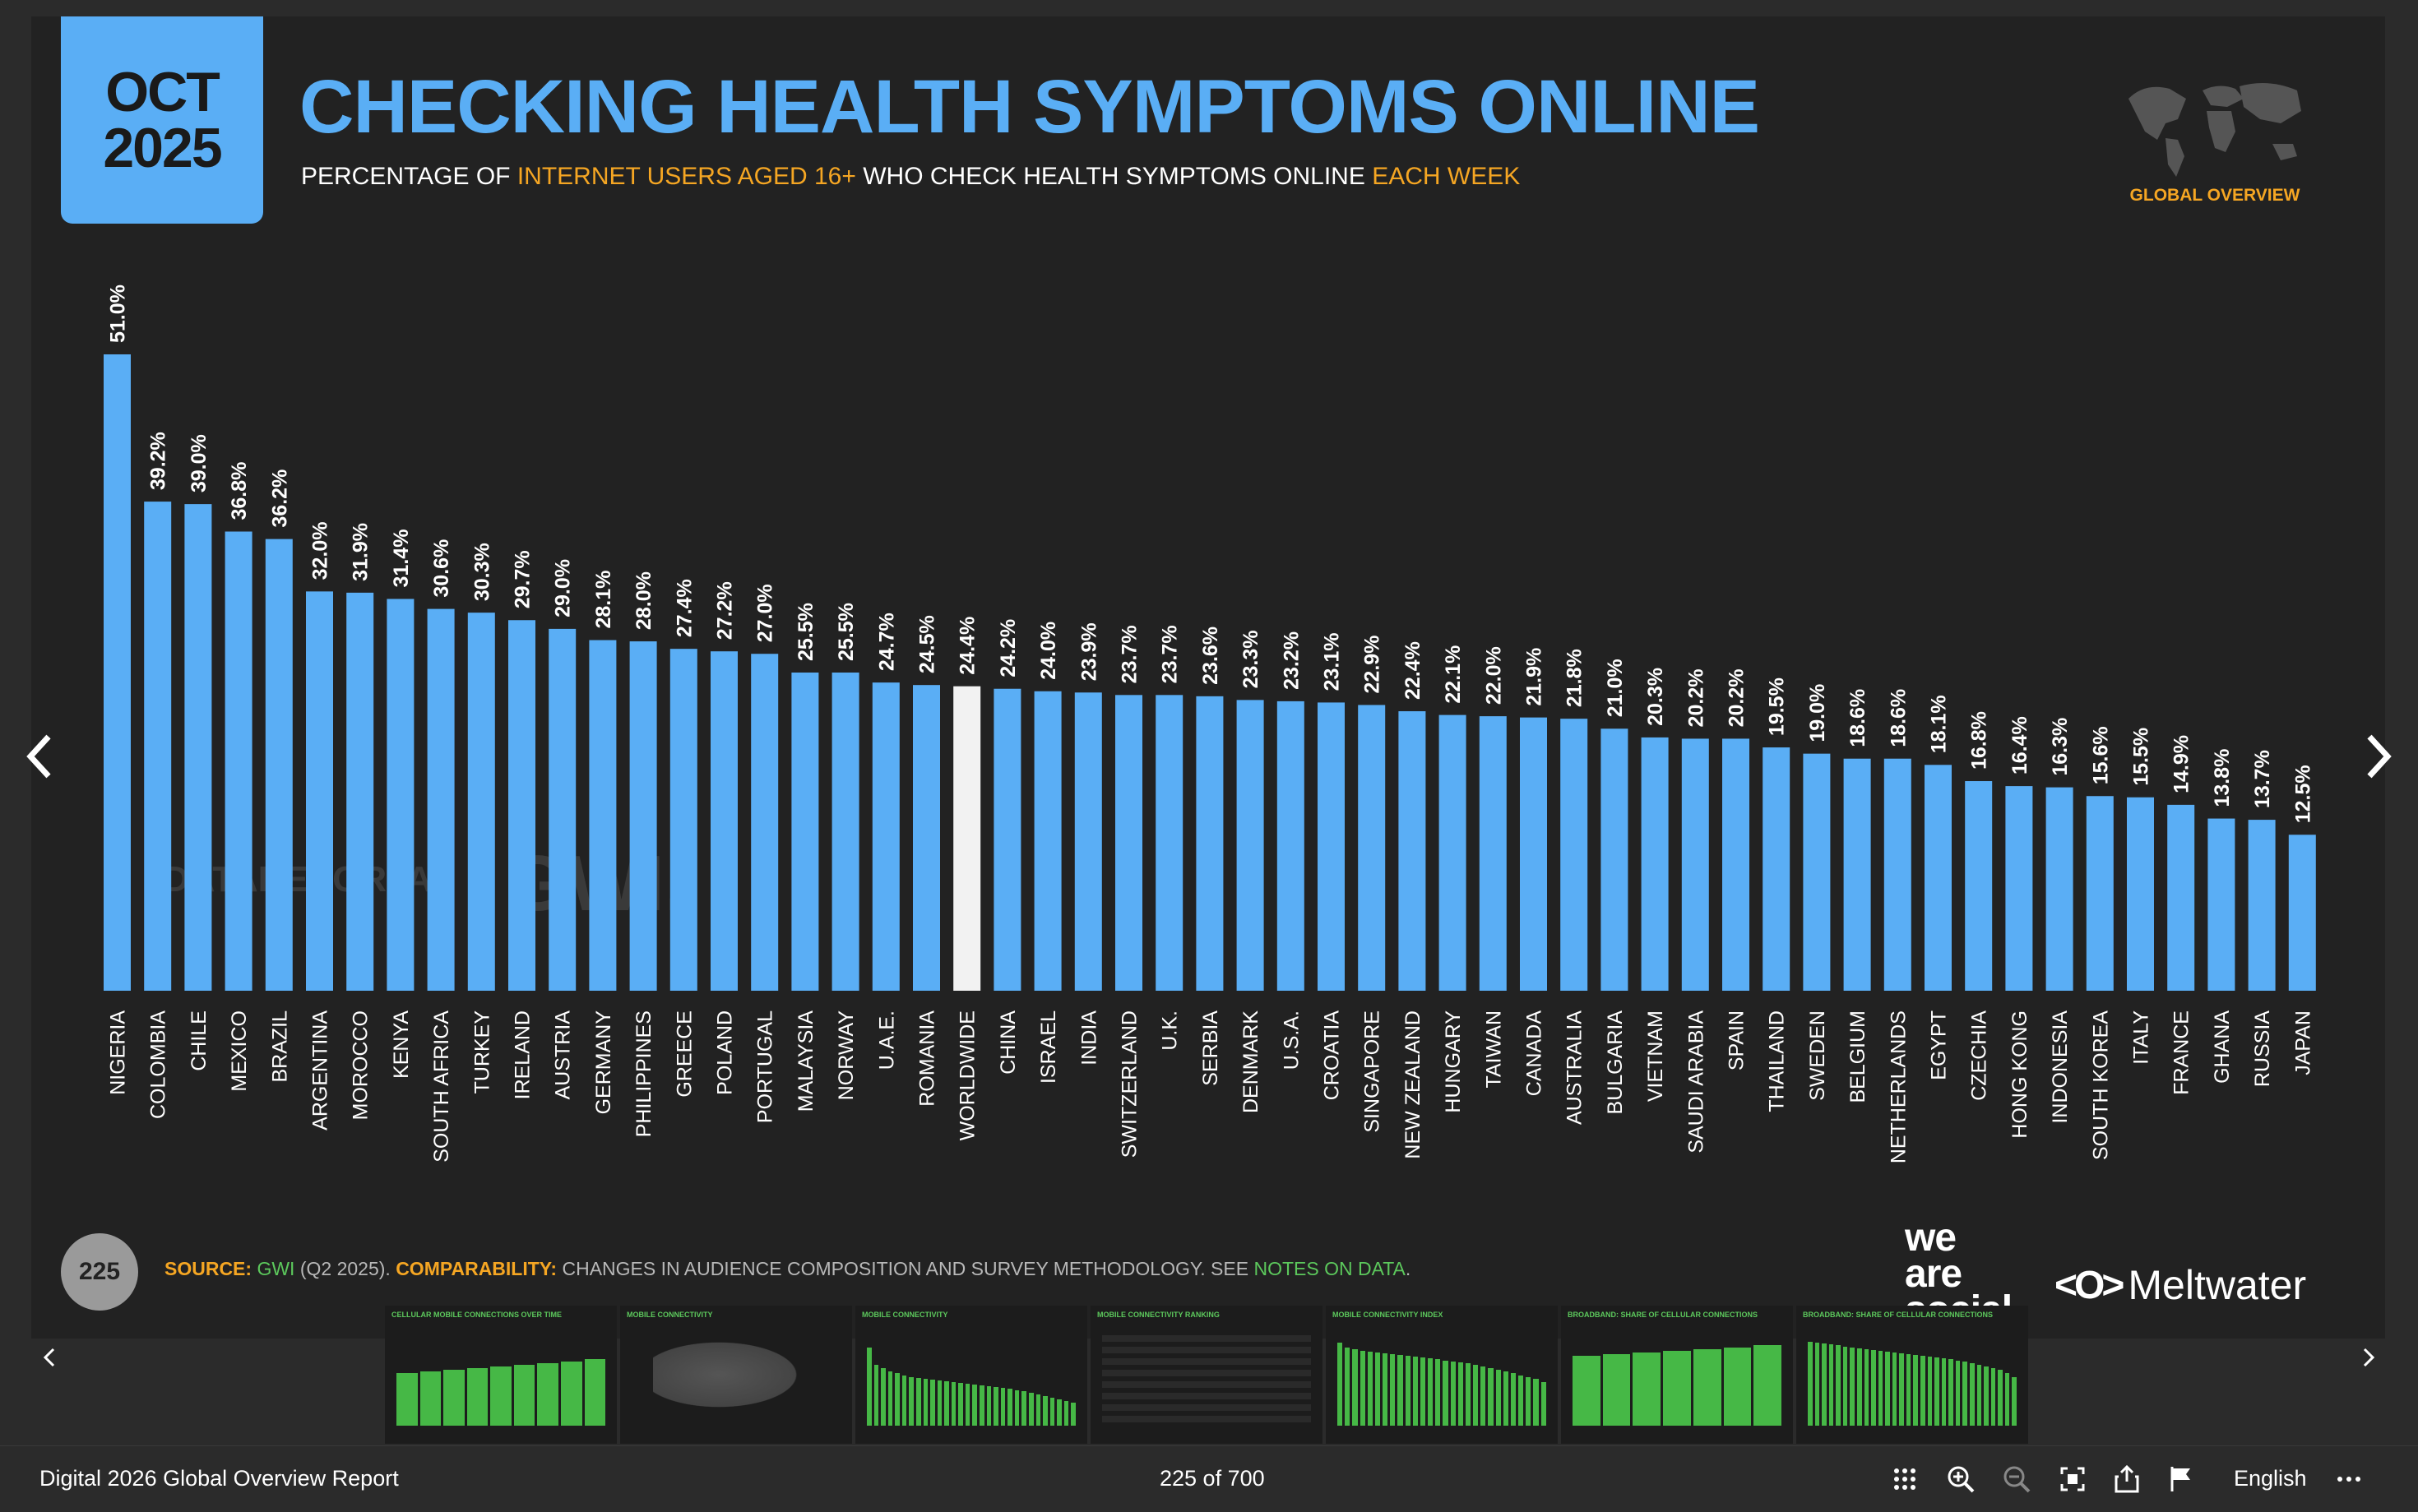  I want to click on category-label: PHILIPPINES, so click(643, 1073).